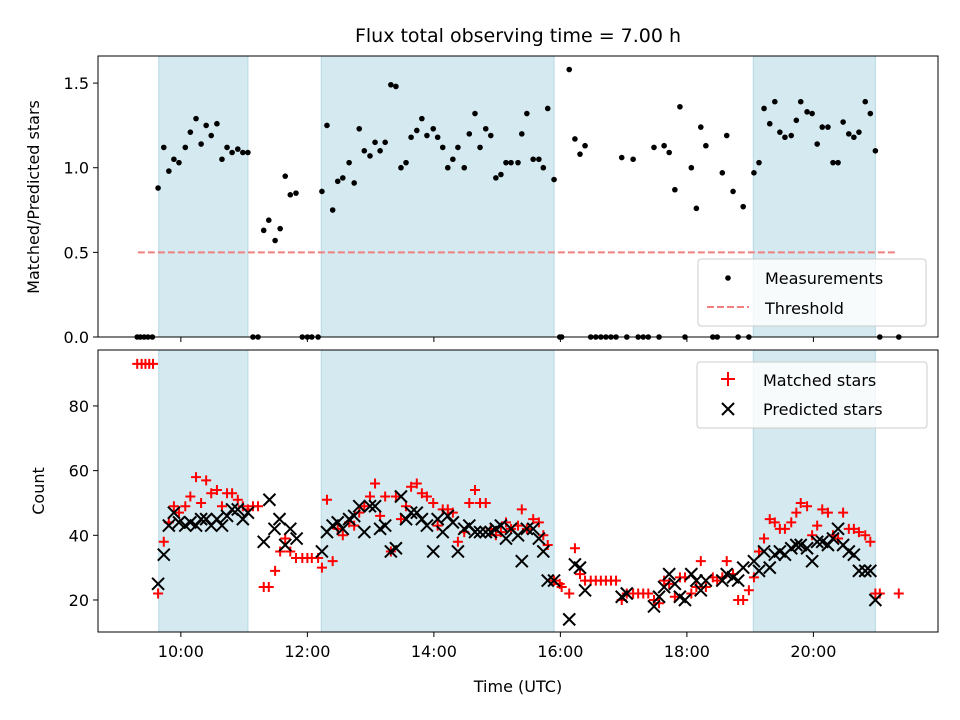  I want to click on top-y-axis-label: Matched/Predicted stars, so click(33, 197).